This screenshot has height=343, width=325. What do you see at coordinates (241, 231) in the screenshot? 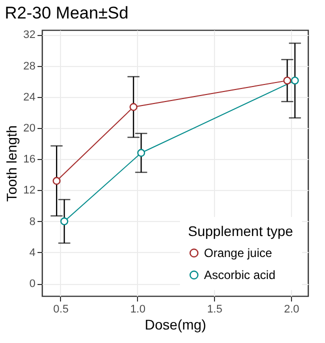
I see `legend-title: Supplement type` at bounding box center [241, 231].